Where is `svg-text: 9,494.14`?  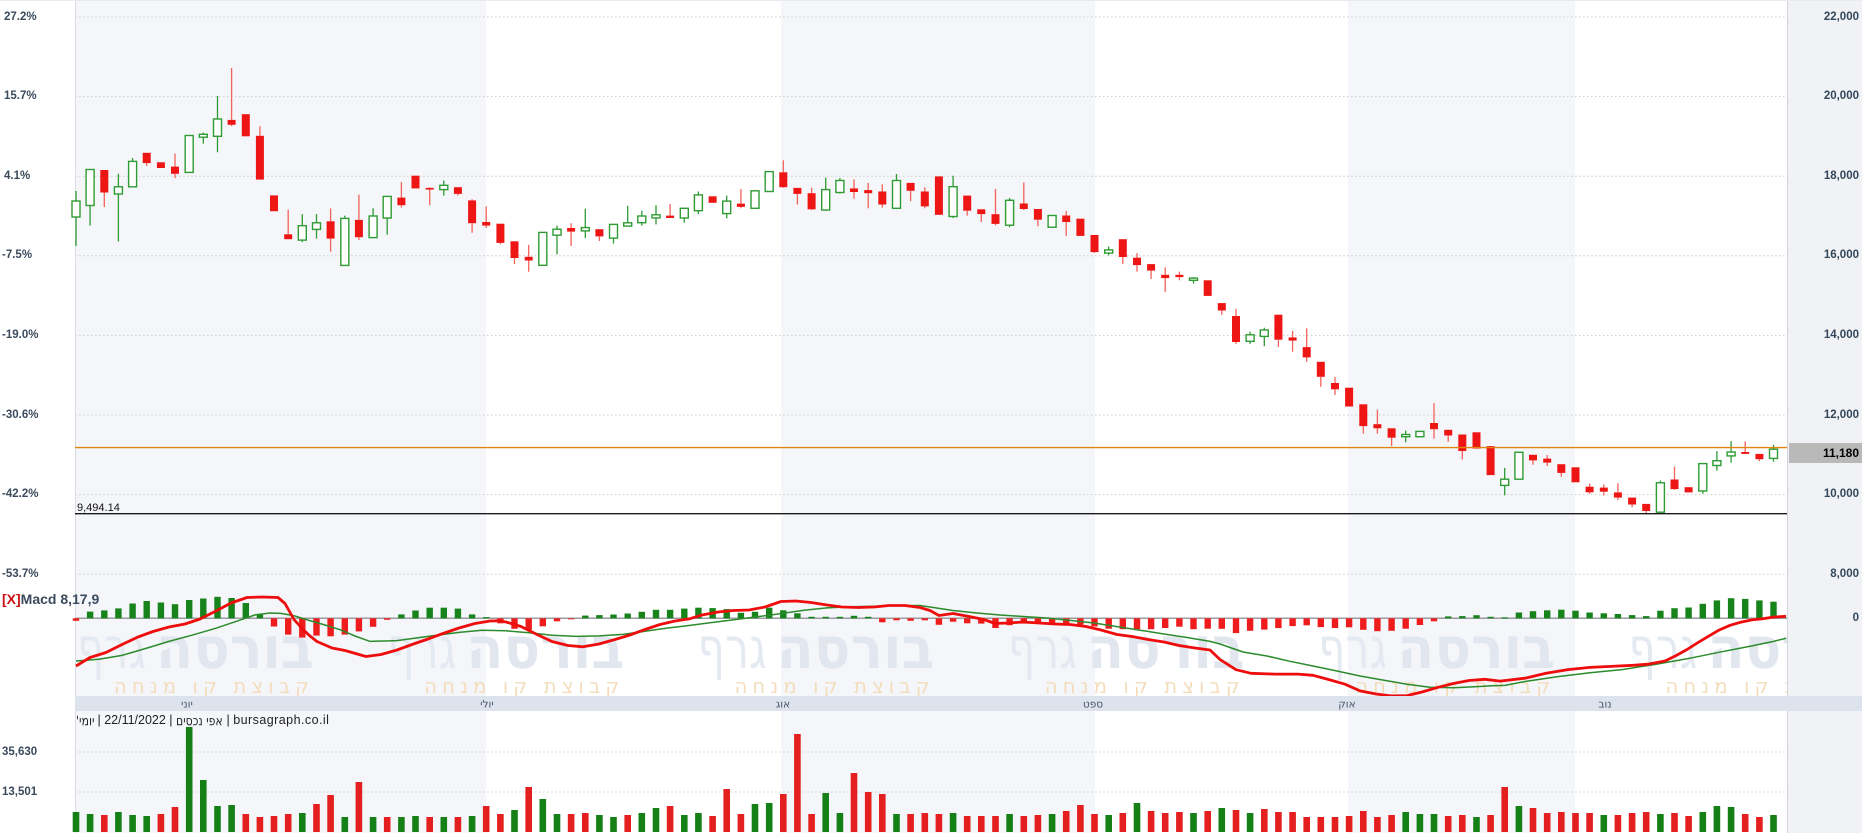 svg-text: 9,494.14 is located at coordinates (98, 508).